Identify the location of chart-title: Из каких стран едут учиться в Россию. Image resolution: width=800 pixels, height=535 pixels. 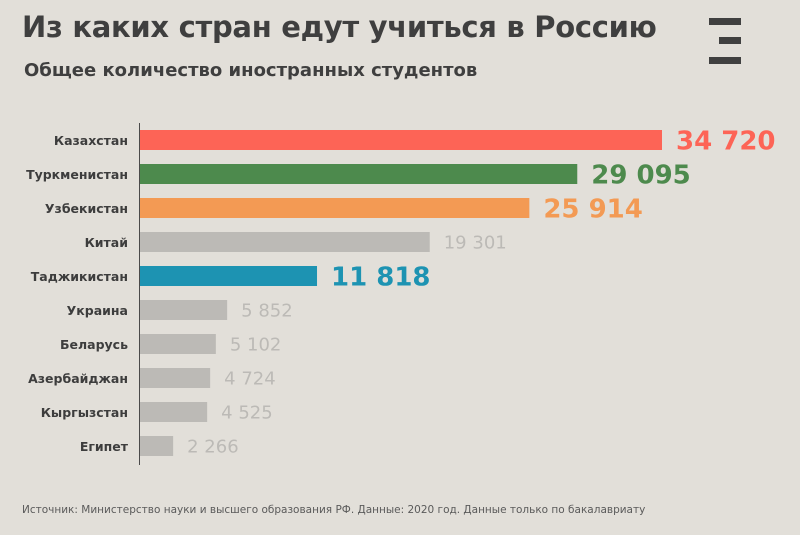
(339, 27).